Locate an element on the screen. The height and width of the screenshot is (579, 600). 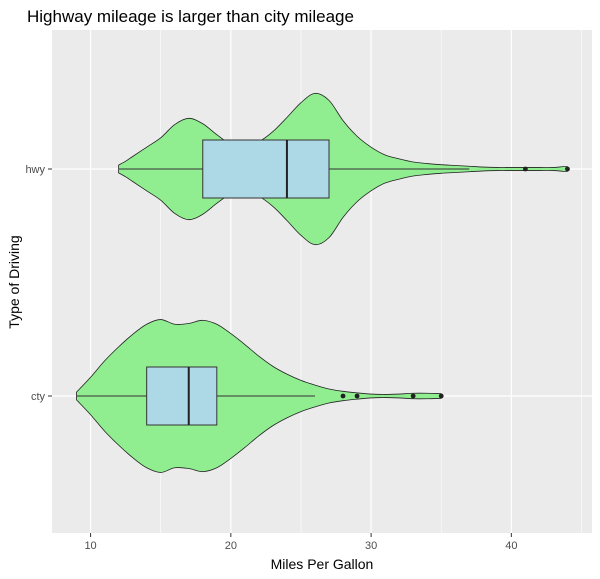
x-tick-label: 40 is located at coordinates (511, 546).